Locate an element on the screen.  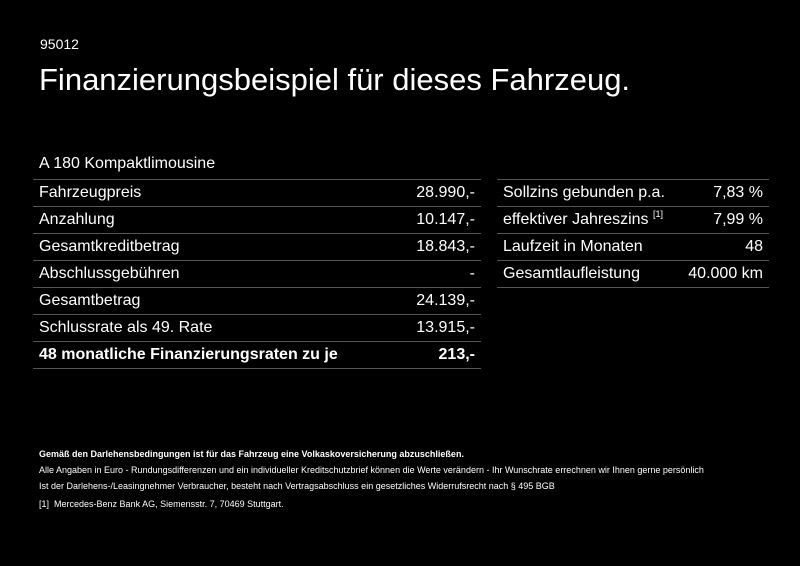
label-text: Abschlussgebühren is located at coordinates (109, 273).